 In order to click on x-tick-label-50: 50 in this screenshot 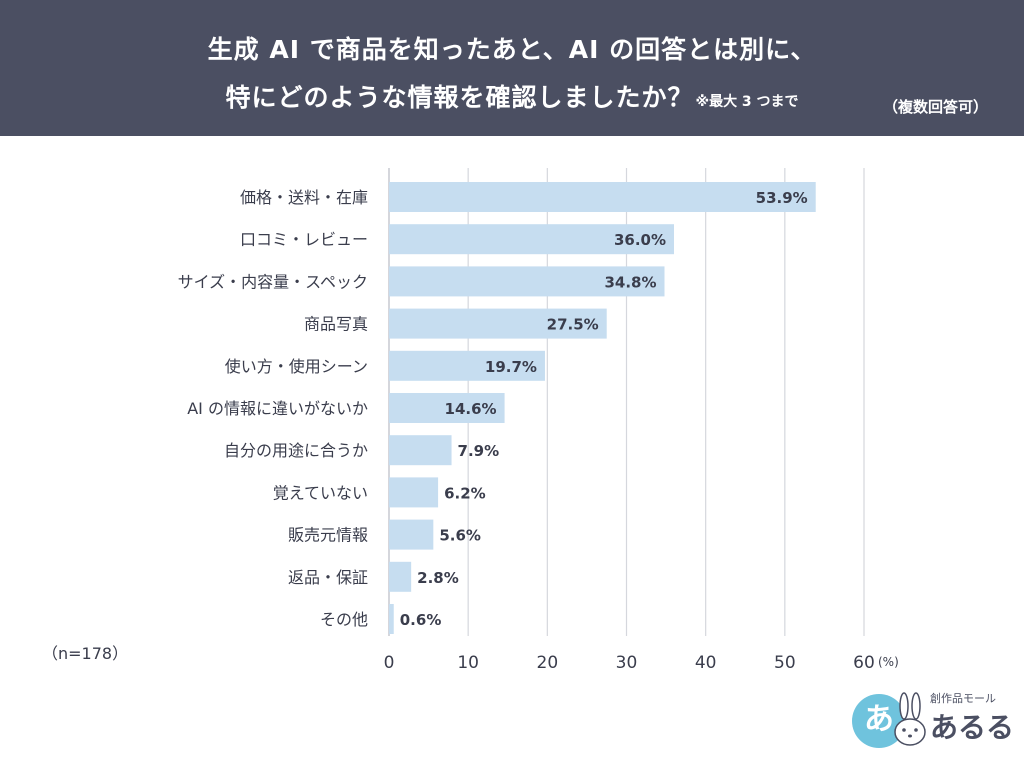, I will do `click(785, 663)`.